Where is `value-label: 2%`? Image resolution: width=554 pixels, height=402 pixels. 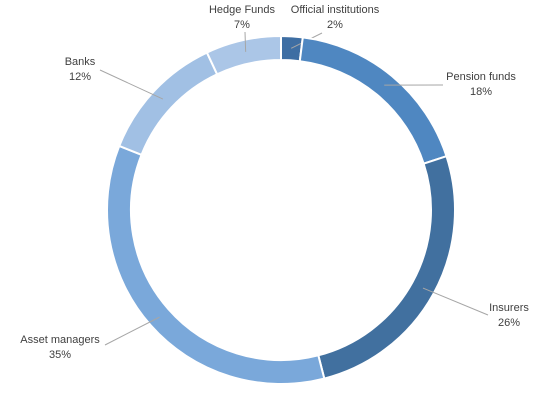 value-label: 2% is located at coordinates (335, 25).